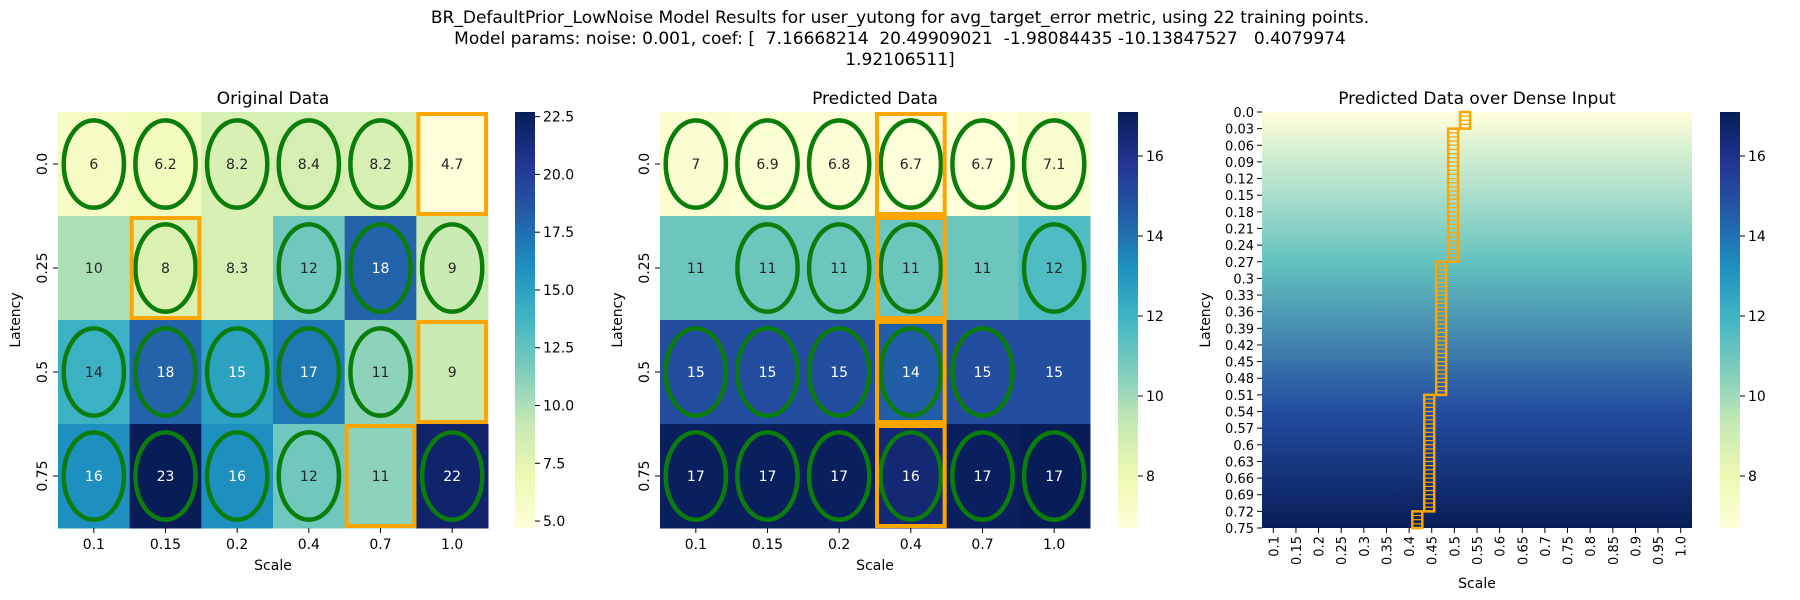 This screenshot has width=1800, height=600. Describe the element at coordinates (1239, 180) in the screenshot. I see `dense-predicted-ytick-label: 0.12` at that location.